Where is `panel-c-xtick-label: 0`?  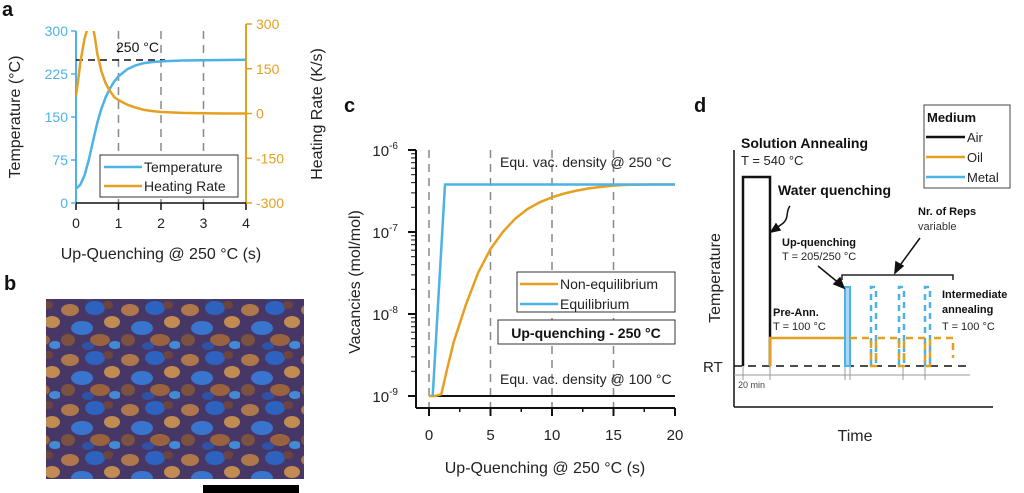
panel-c-xtick-label: 0 is located at coordinates (429, 435).